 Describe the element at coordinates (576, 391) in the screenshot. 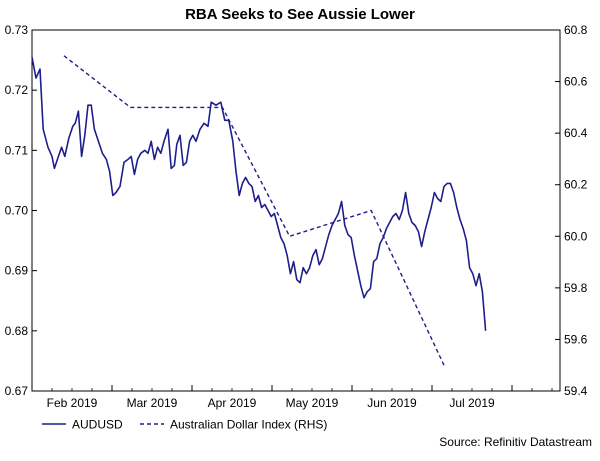

I see `y-right-tick-label: 59.4` at that location.